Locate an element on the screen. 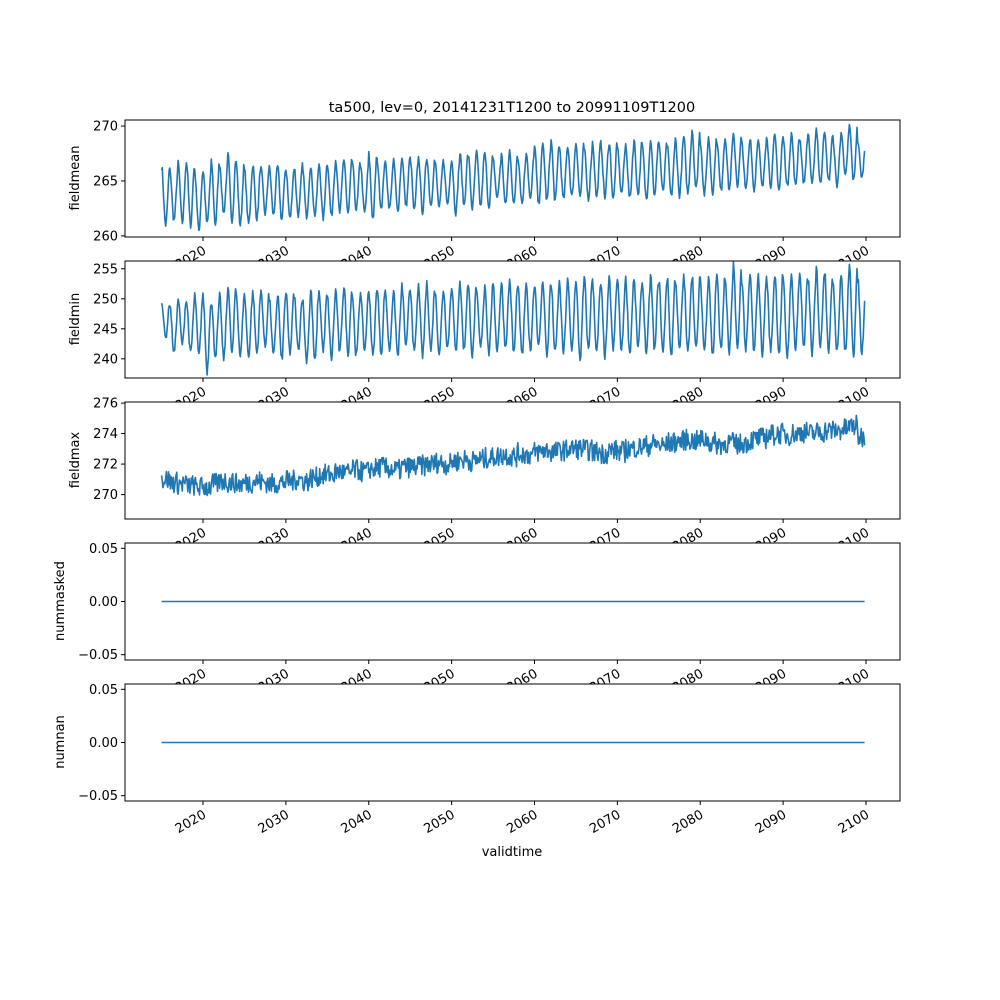 Image resolution: width=1000 pixels, height=1000 pixels. series-line-fieldmin is located at coordinates (513, 318).